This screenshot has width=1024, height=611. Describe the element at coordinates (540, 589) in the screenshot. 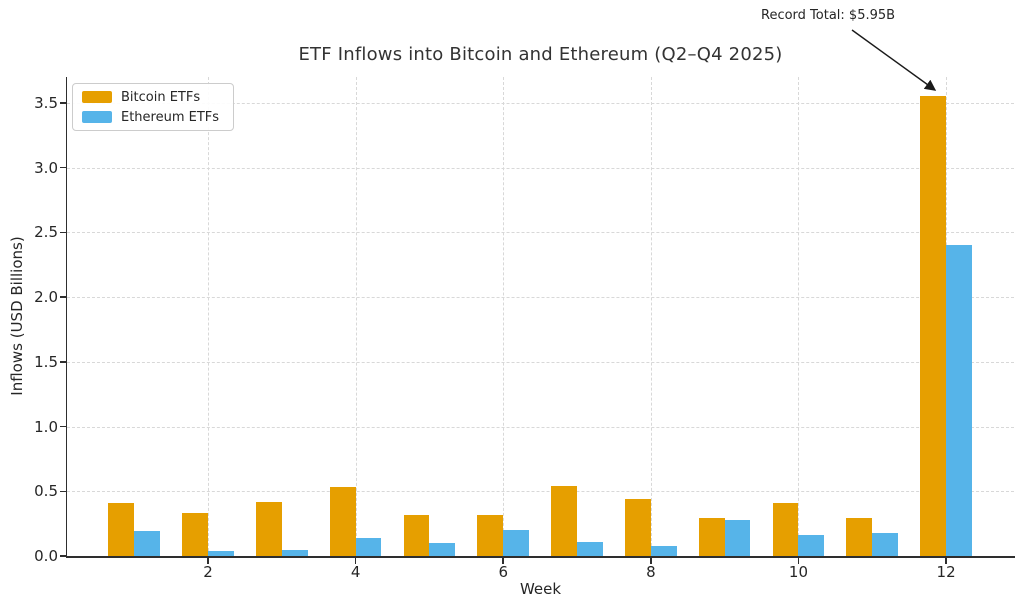

I see `x-axis-label: Week` at that location.